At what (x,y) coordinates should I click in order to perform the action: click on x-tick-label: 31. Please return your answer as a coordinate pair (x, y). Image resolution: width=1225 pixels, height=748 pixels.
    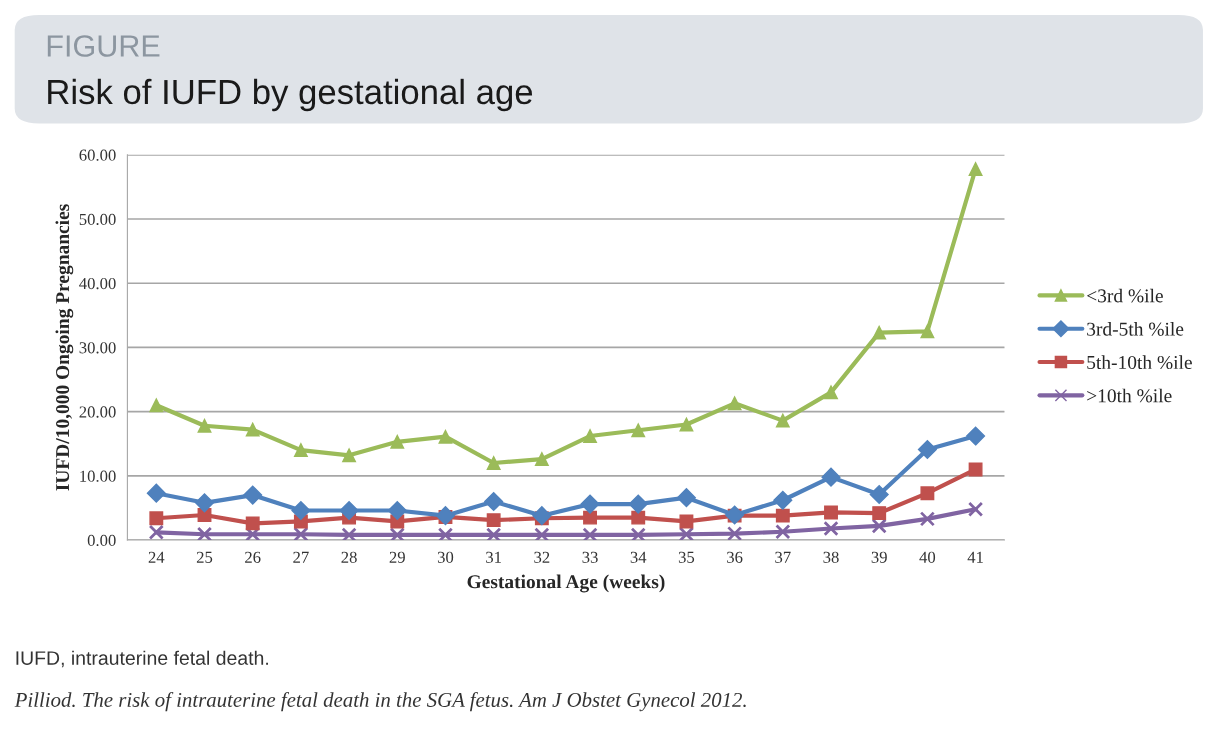
    Looking at the image, I should click on (493, 557).